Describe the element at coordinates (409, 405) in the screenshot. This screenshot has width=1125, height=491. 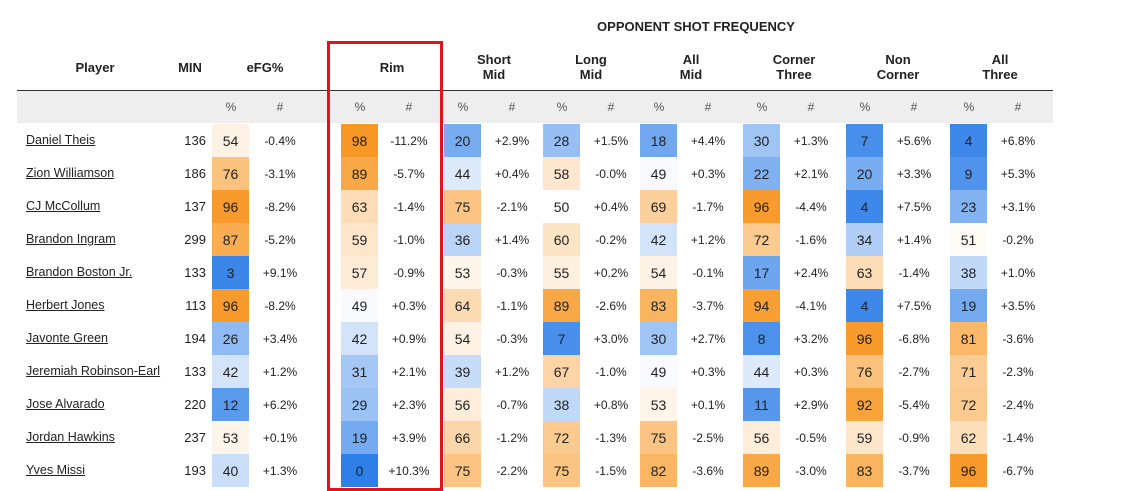
I see `delta-value: +2.3%` at that location.